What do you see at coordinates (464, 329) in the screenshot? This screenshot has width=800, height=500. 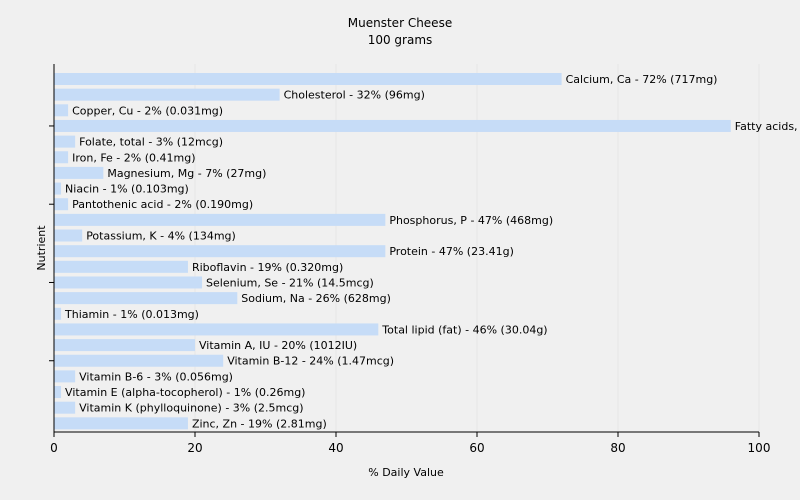 I see `bar-label: Total lipid (fat) - 46% (30.04g)` at bounding box center [464, 329].